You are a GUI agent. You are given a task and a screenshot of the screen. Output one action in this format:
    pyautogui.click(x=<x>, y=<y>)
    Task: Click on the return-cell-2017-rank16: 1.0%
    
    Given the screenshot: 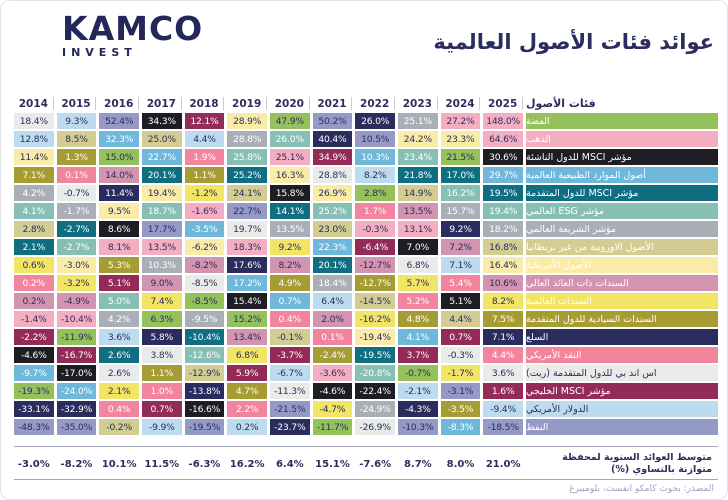 What is the action you would take?
    pyautogui.click(x=162, y=391)
    